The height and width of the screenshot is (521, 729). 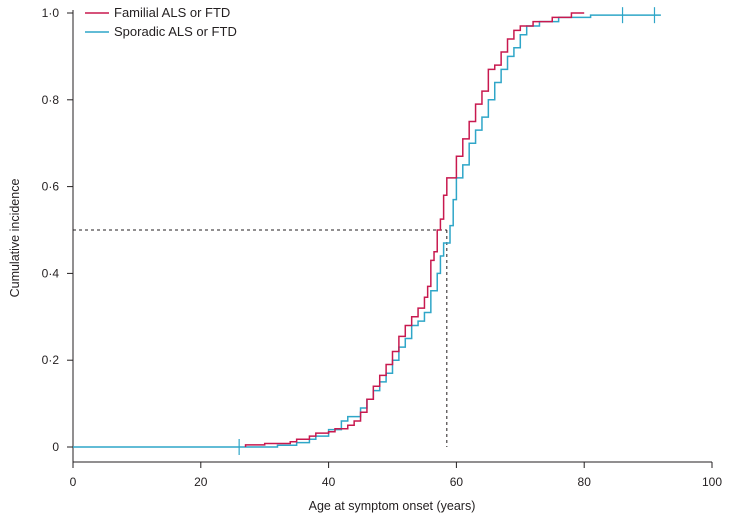 I want to click on legend-label-familial: Familial ALS or FTD, so click(x=172, y=12).